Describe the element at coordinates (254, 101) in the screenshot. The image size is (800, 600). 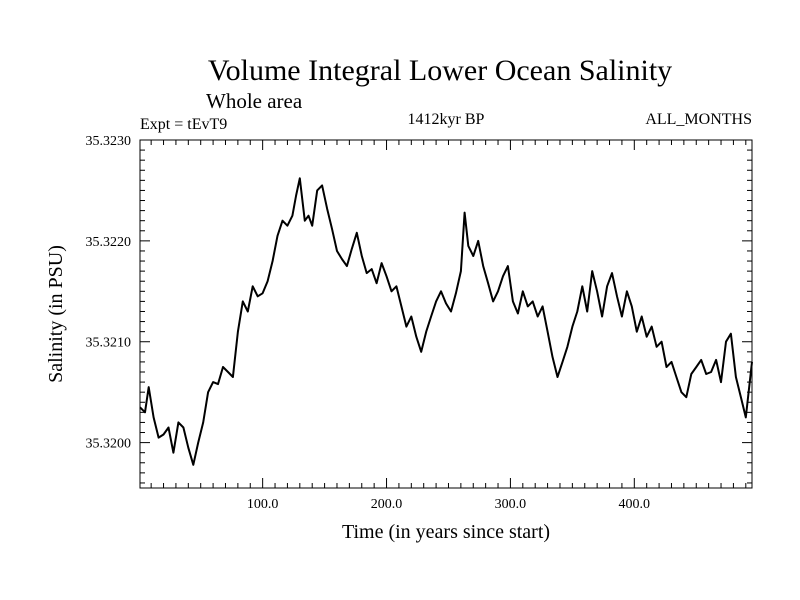
I see `chart-subtitle: Whole area` at that location.